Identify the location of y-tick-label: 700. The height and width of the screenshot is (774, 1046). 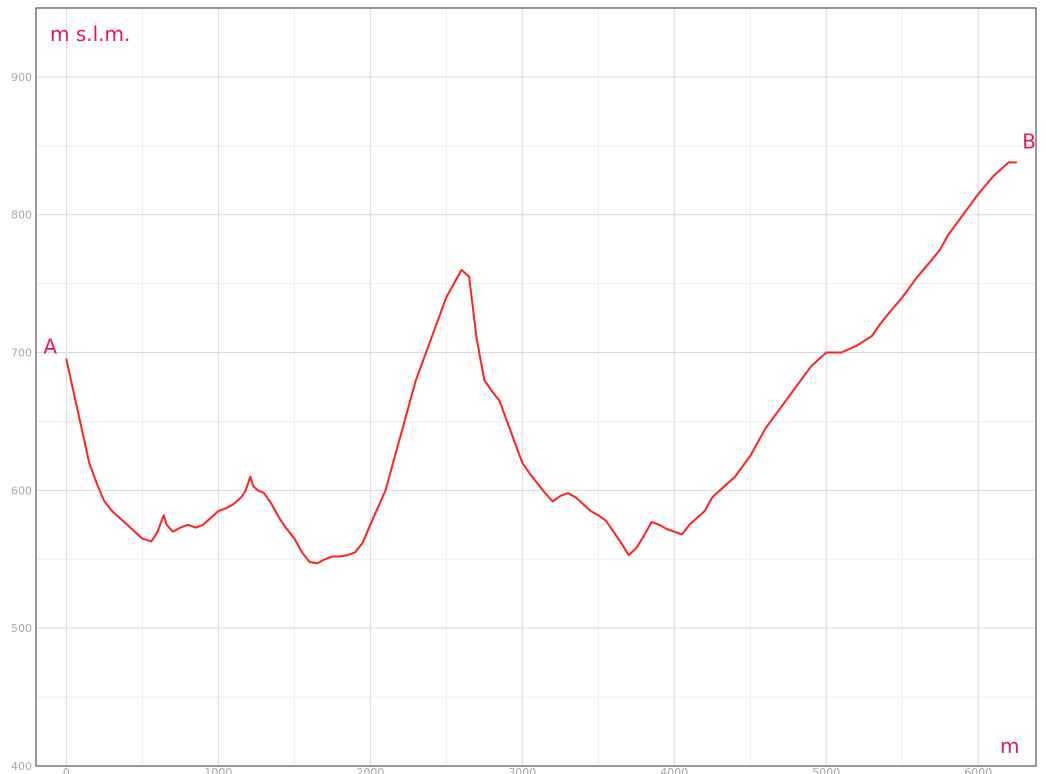
(21, 353).